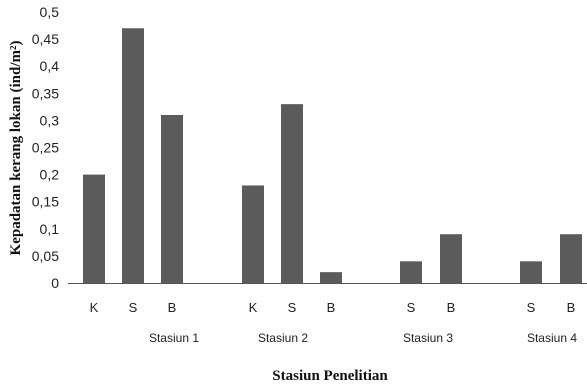  What do you see at coordinates (552, 338) in the screenshot?
I see `station-label: Stasiun 4` at bounding box center [552, 338].